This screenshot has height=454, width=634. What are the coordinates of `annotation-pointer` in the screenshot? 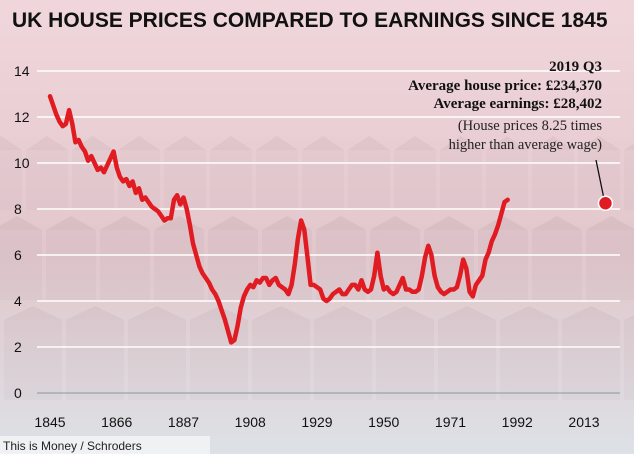 It's located at (600, 178).